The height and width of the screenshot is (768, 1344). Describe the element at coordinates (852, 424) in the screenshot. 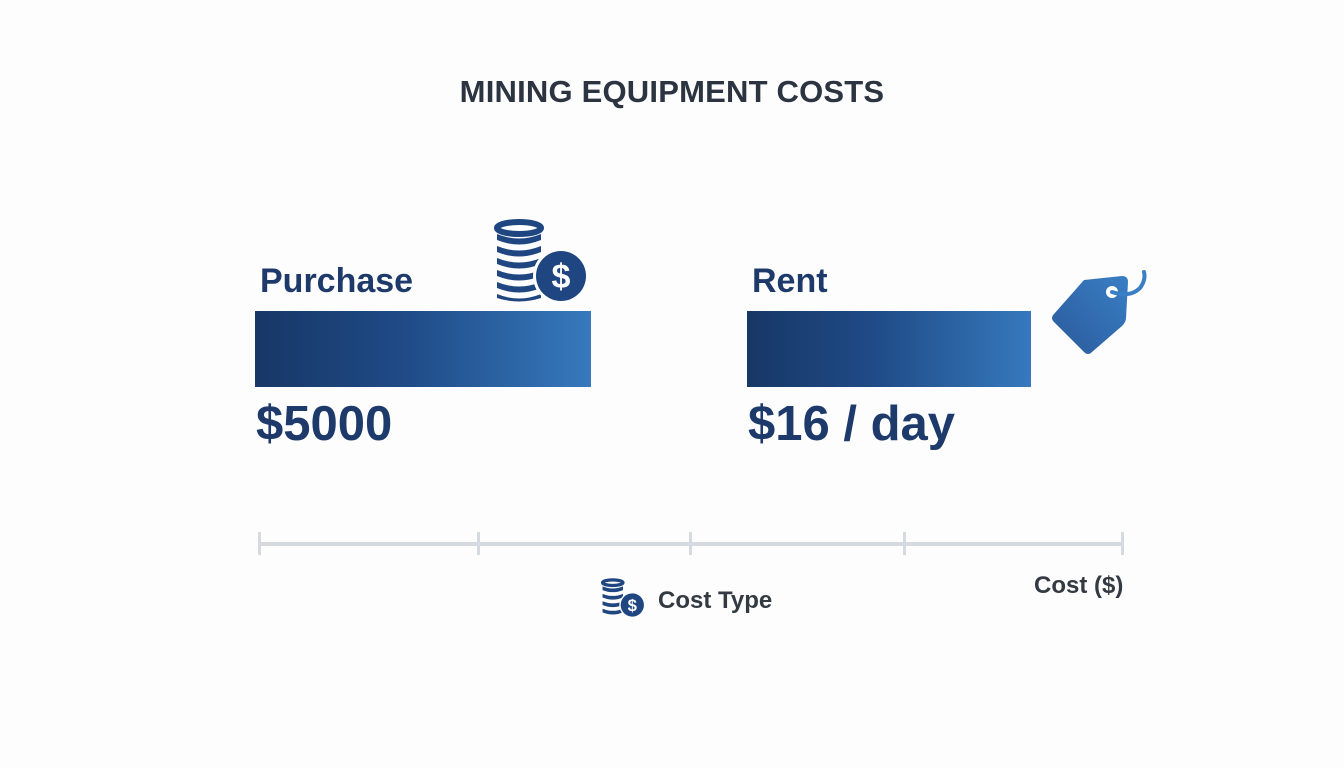

I see `rent-value: $16 / day` at that location.